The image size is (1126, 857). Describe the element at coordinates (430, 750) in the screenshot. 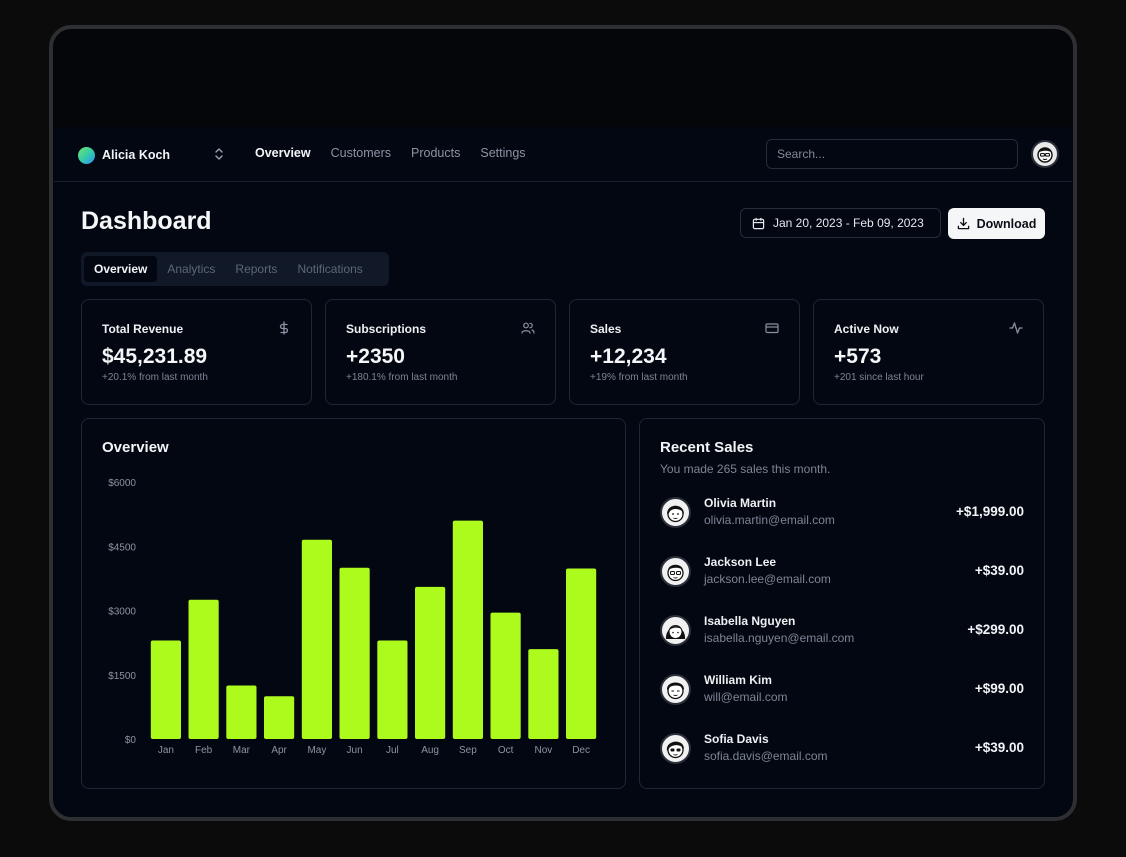

I see `x-tick-label: Aug` at that location.